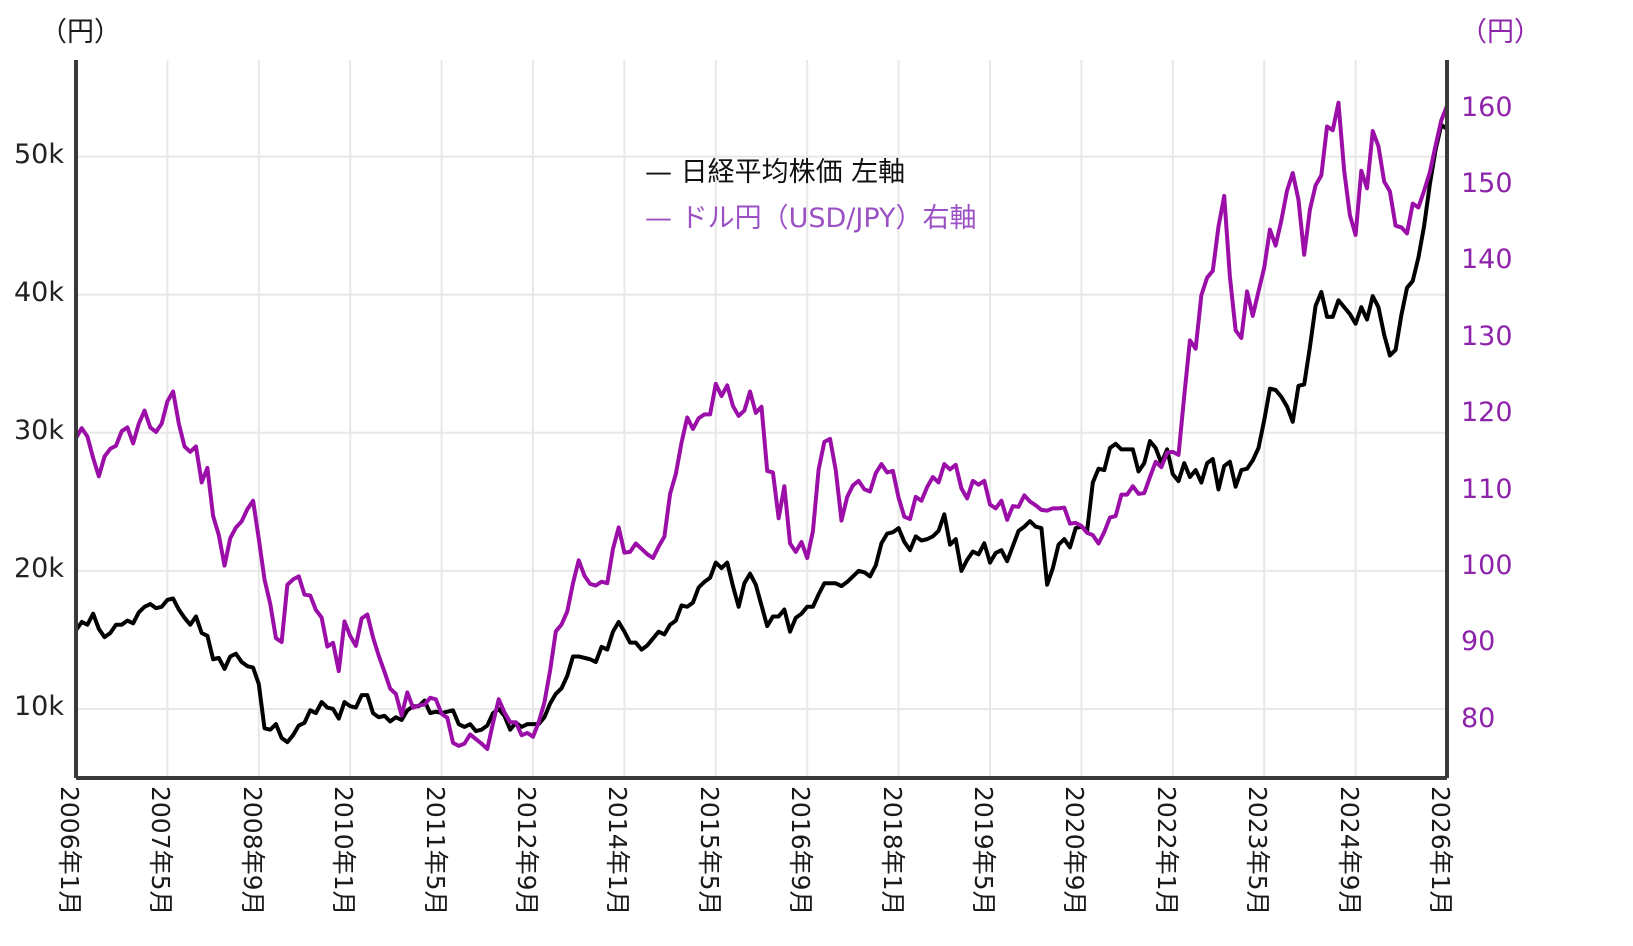 This screenshot has width=1633, height=946. Describe the element at coordinates (1166, 851) in the screenshot. I see `x-axis-tick-label: 2022年1月` at that location.